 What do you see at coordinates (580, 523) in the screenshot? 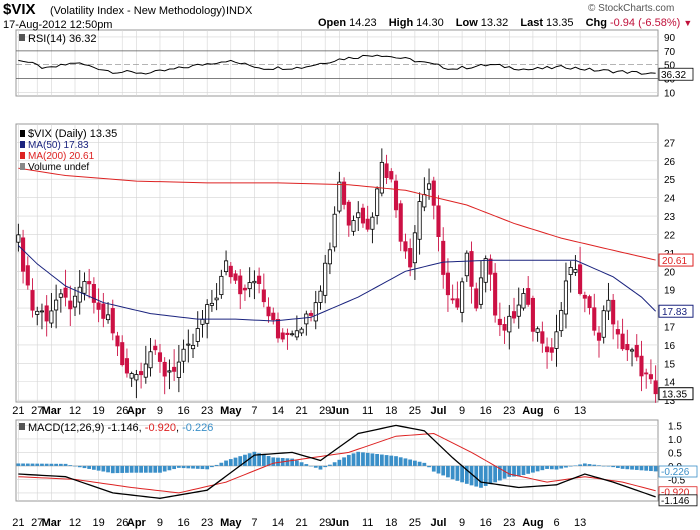
I see `x-tick-label-bottom: 13` at bounding box center [580, 523].